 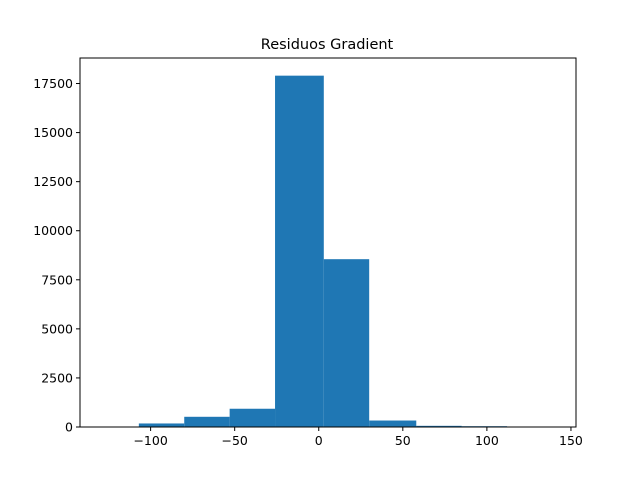 What do you see at coordinates (57, 328) in the screenshot?
I see `y-tick-label-2: 5000` at bounding box center [57, 328].